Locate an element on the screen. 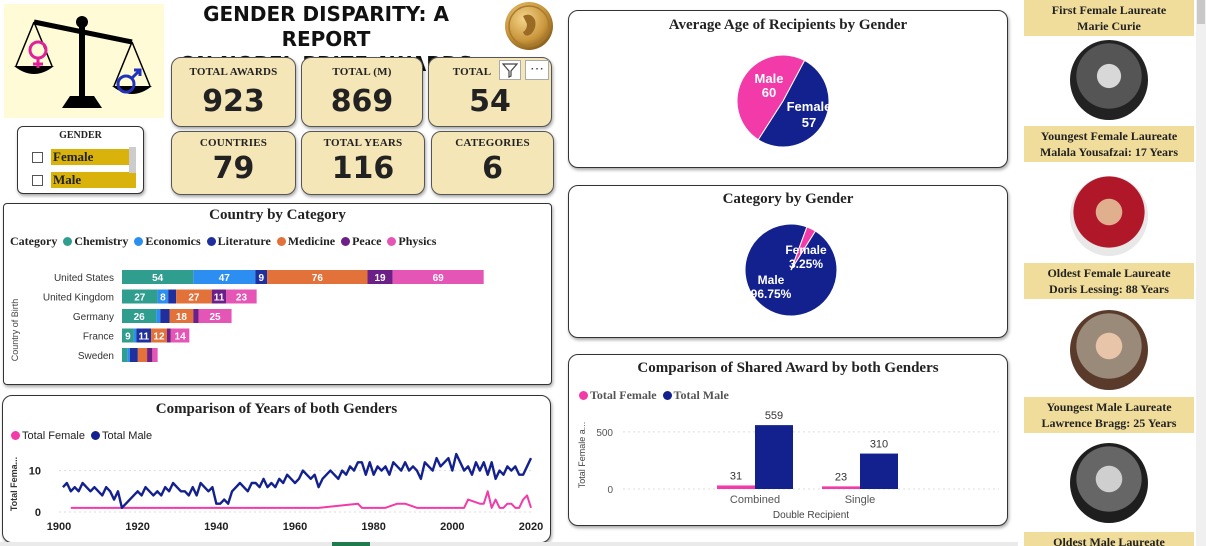 The height and width of the screenshot is (546, 1206). laureate-name: Marie Curie is located at coordinates (1109, 26).